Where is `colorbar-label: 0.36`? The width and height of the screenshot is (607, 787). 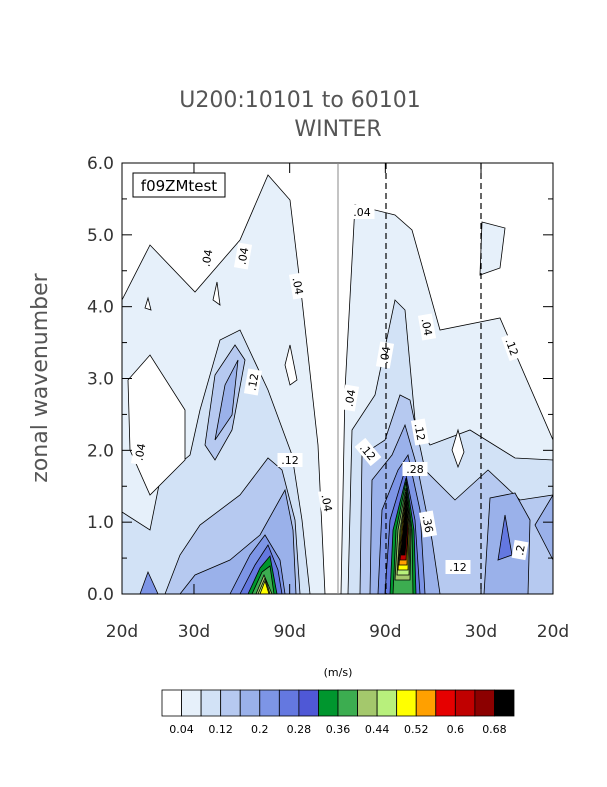
colorbar-label: 0.36 is located at coordinates (338, 729).